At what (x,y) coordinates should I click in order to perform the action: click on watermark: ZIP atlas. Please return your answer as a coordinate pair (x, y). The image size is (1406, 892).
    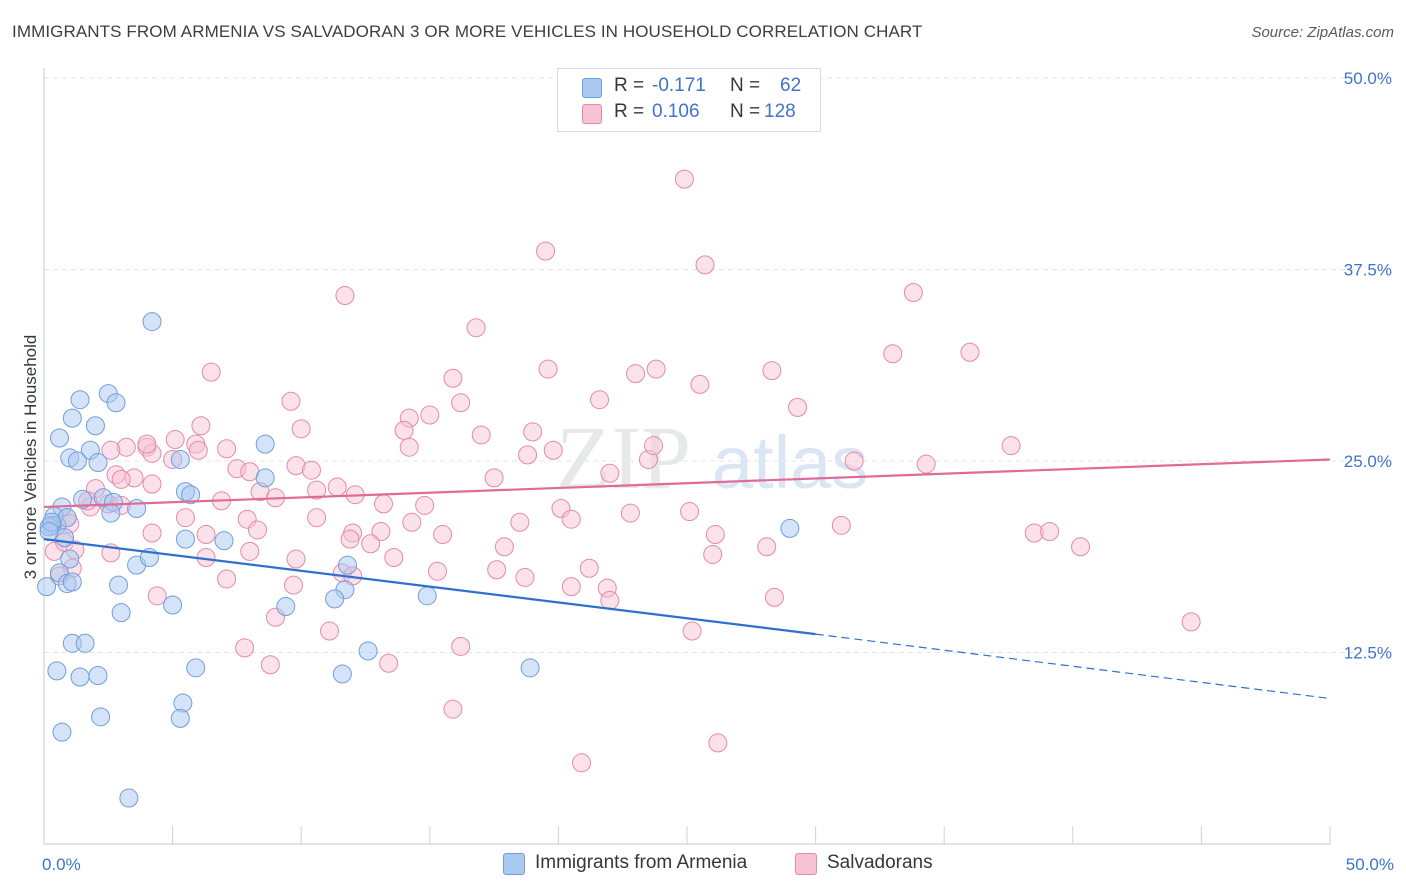
    Looking at the image, I should click on (712, 458).